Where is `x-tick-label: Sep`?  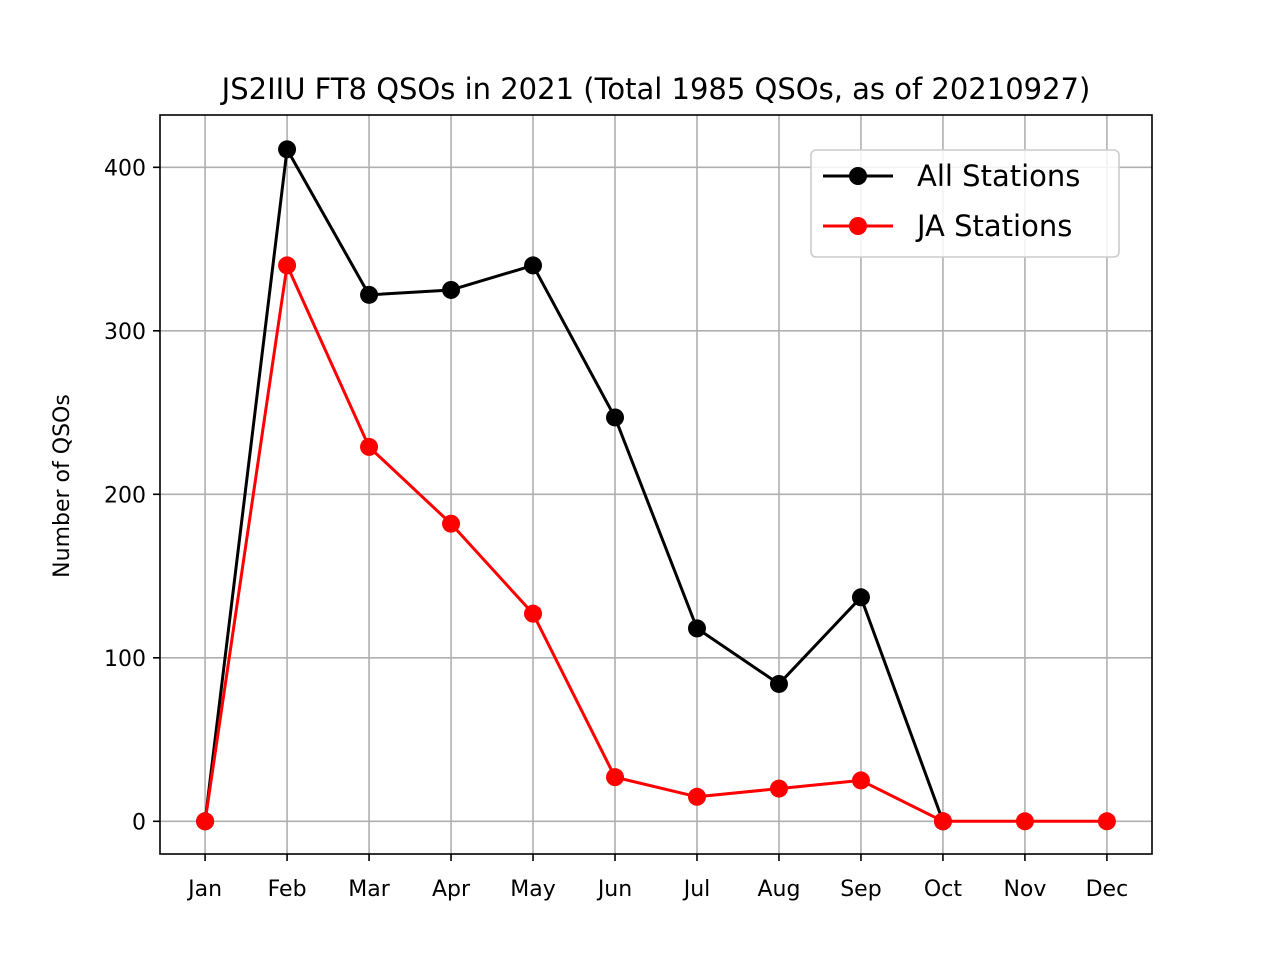
x-tick-label: Sep is located at coordinates (860, 889).